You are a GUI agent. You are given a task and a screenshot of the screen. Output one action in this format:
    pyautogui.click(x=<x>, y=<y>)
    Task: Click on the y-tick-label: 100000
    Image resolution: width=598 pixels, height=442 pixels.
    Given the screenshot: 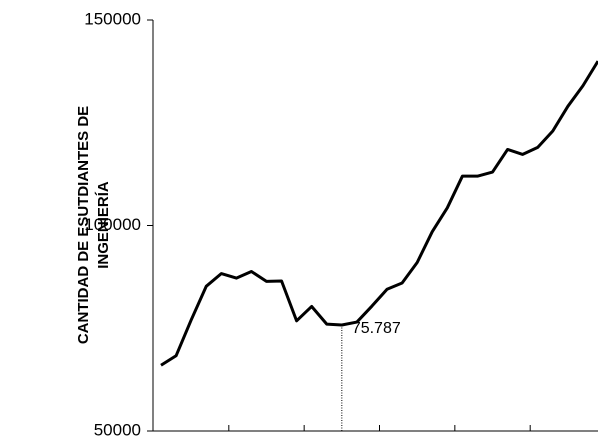 What is the action you would take?
    pyautogui.click(x=112, y=224)
    